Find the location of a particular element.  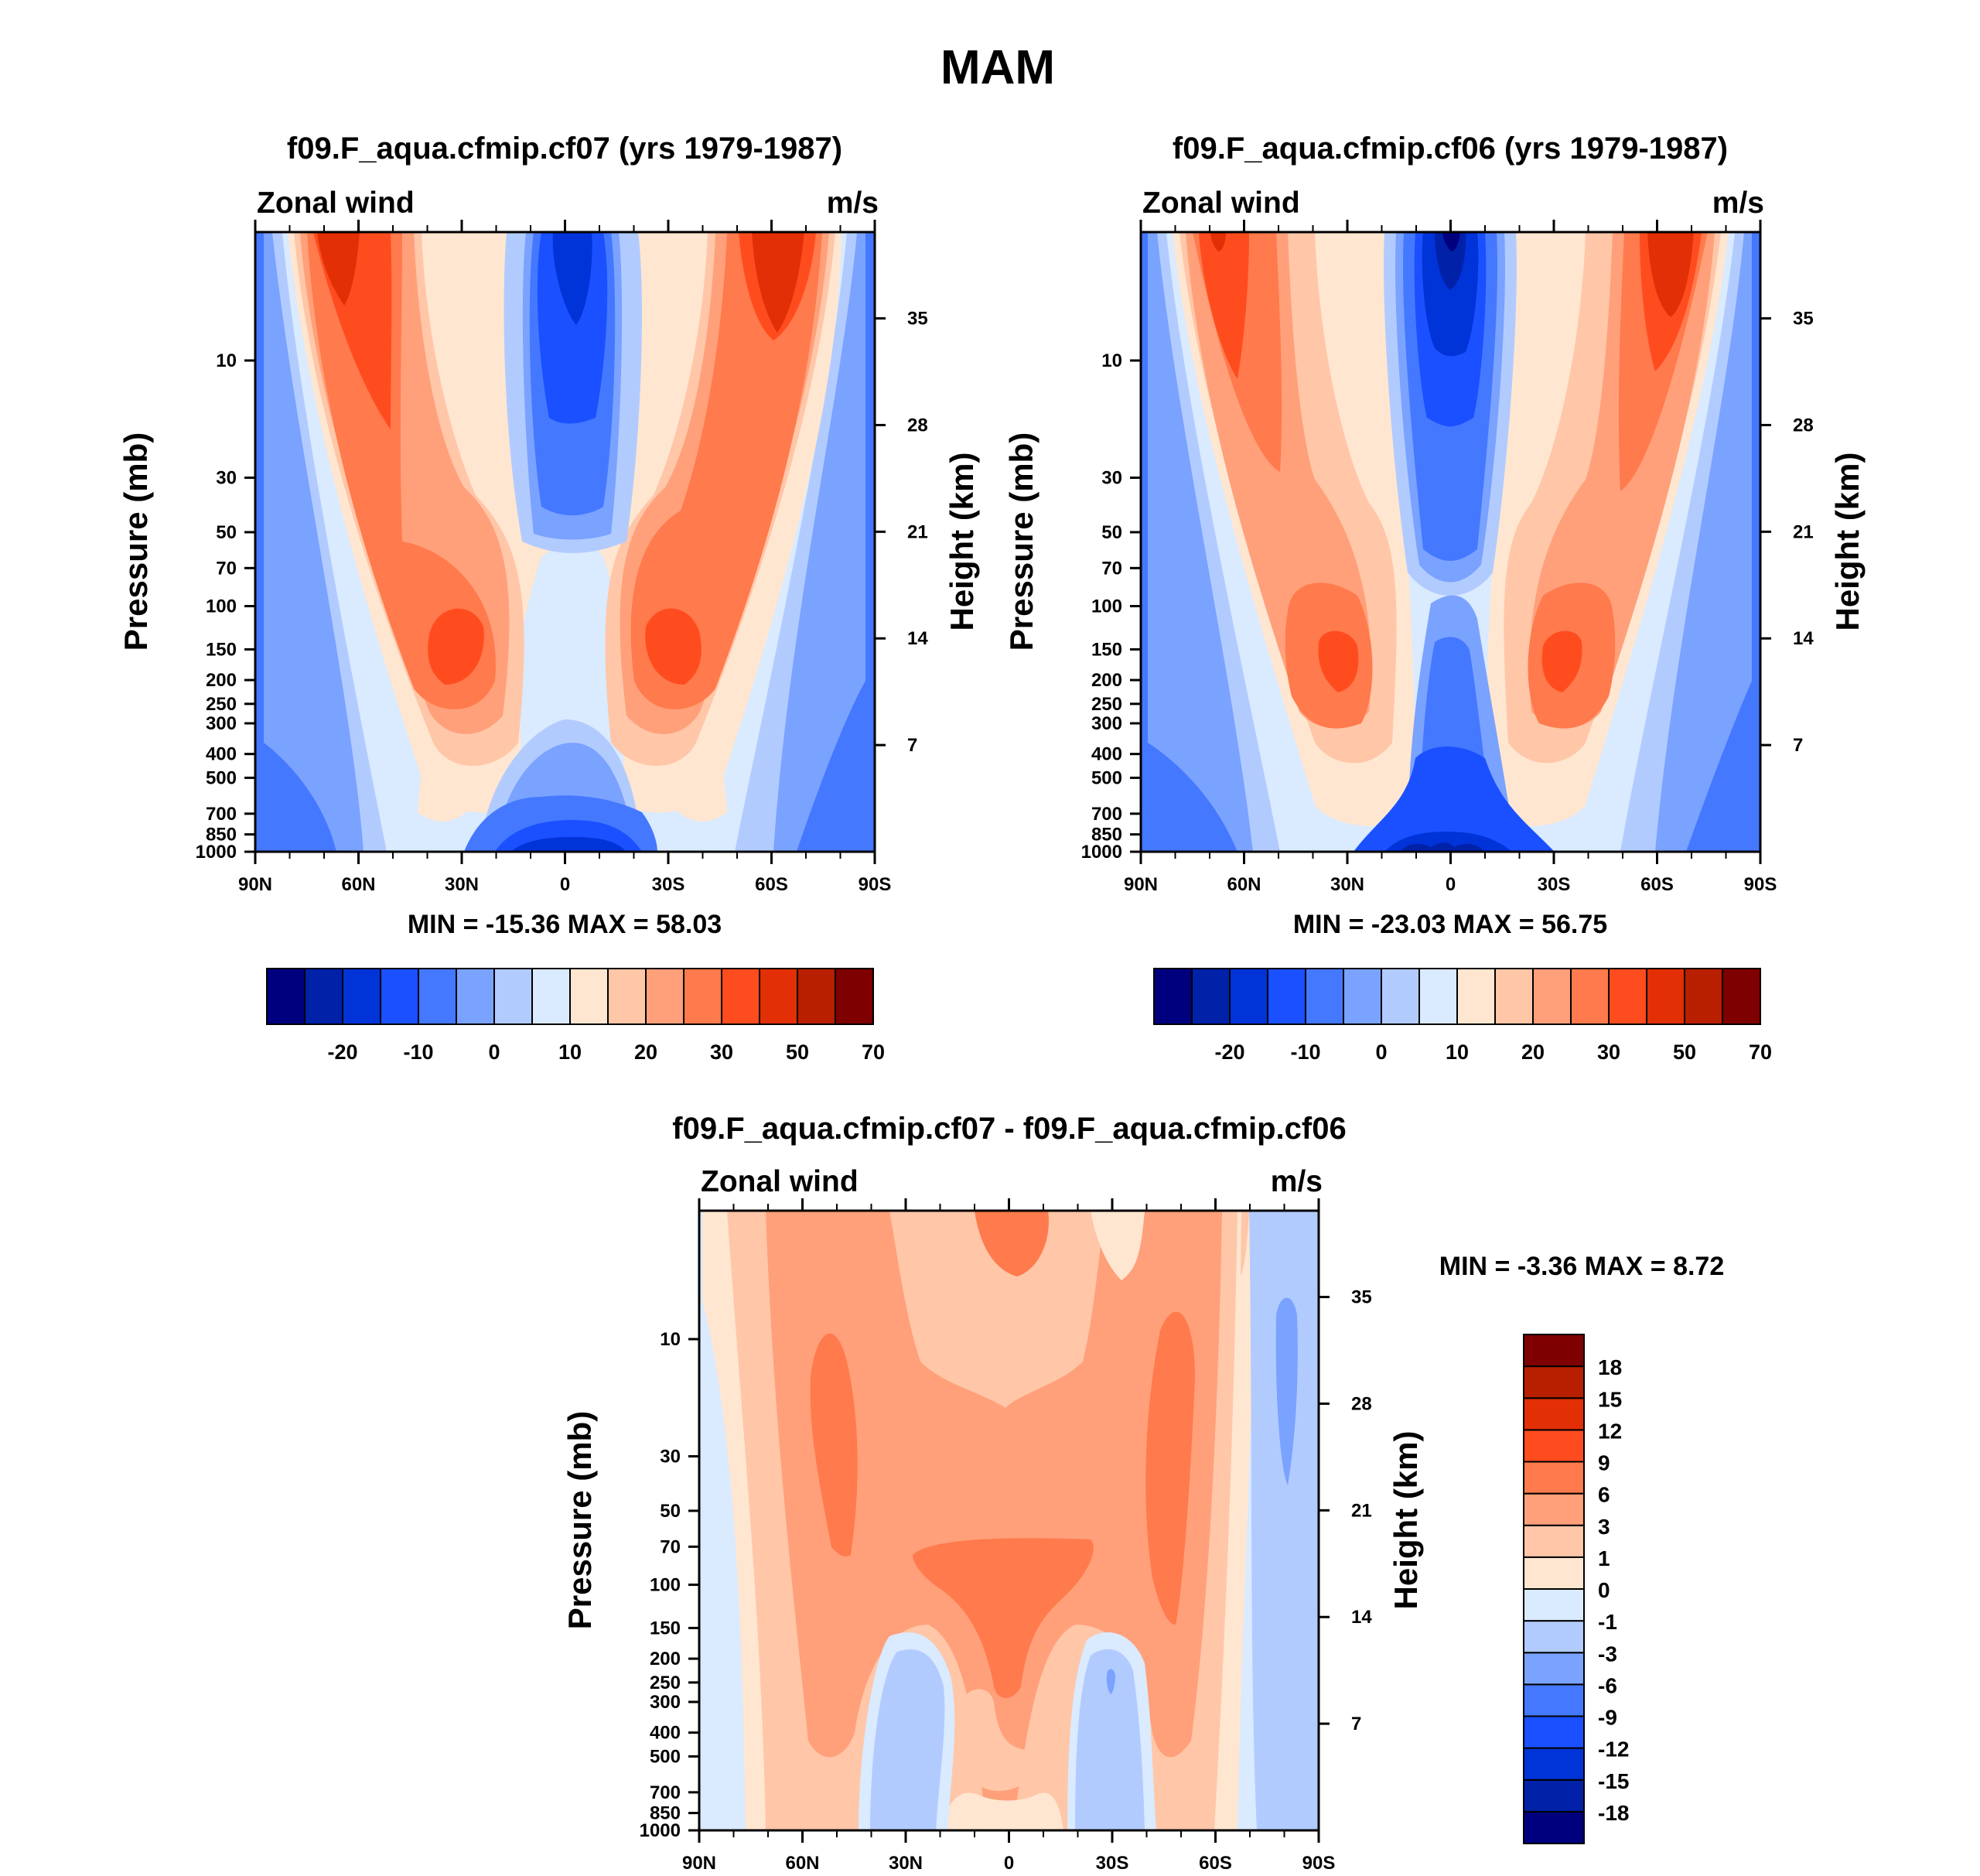

panel-title: f09.F_aqua.cfmip.cf07 (yrs 1979-1987) is located at coordinates (564, 149).